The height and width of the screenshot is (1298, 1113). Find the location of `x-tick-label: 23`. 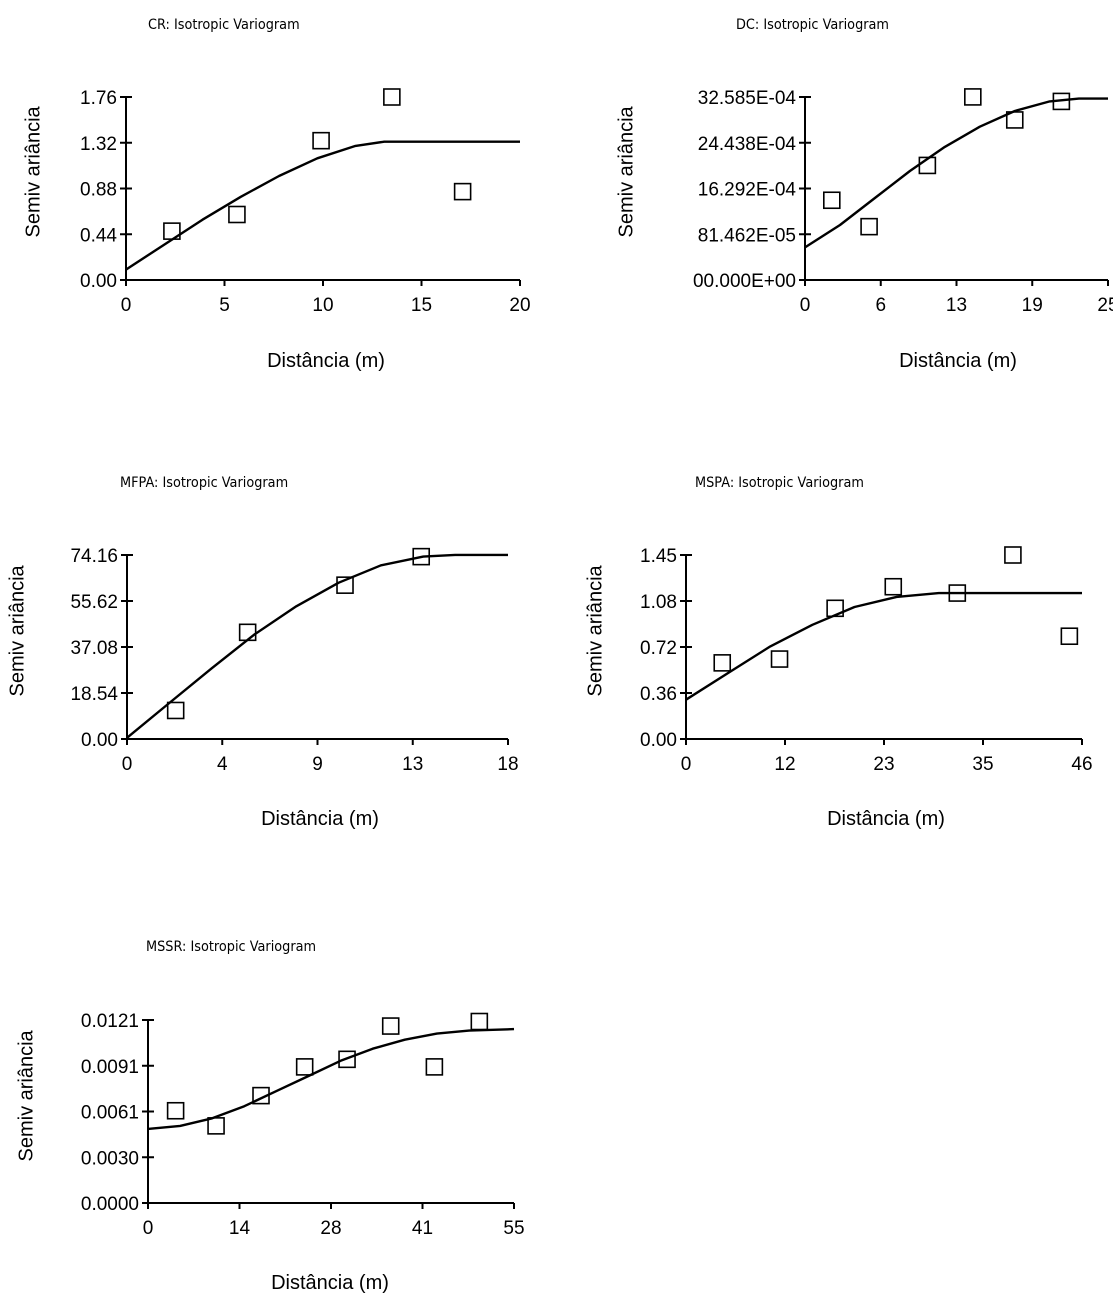

x-tick-label: 23 is located at coordinates (883, 764).